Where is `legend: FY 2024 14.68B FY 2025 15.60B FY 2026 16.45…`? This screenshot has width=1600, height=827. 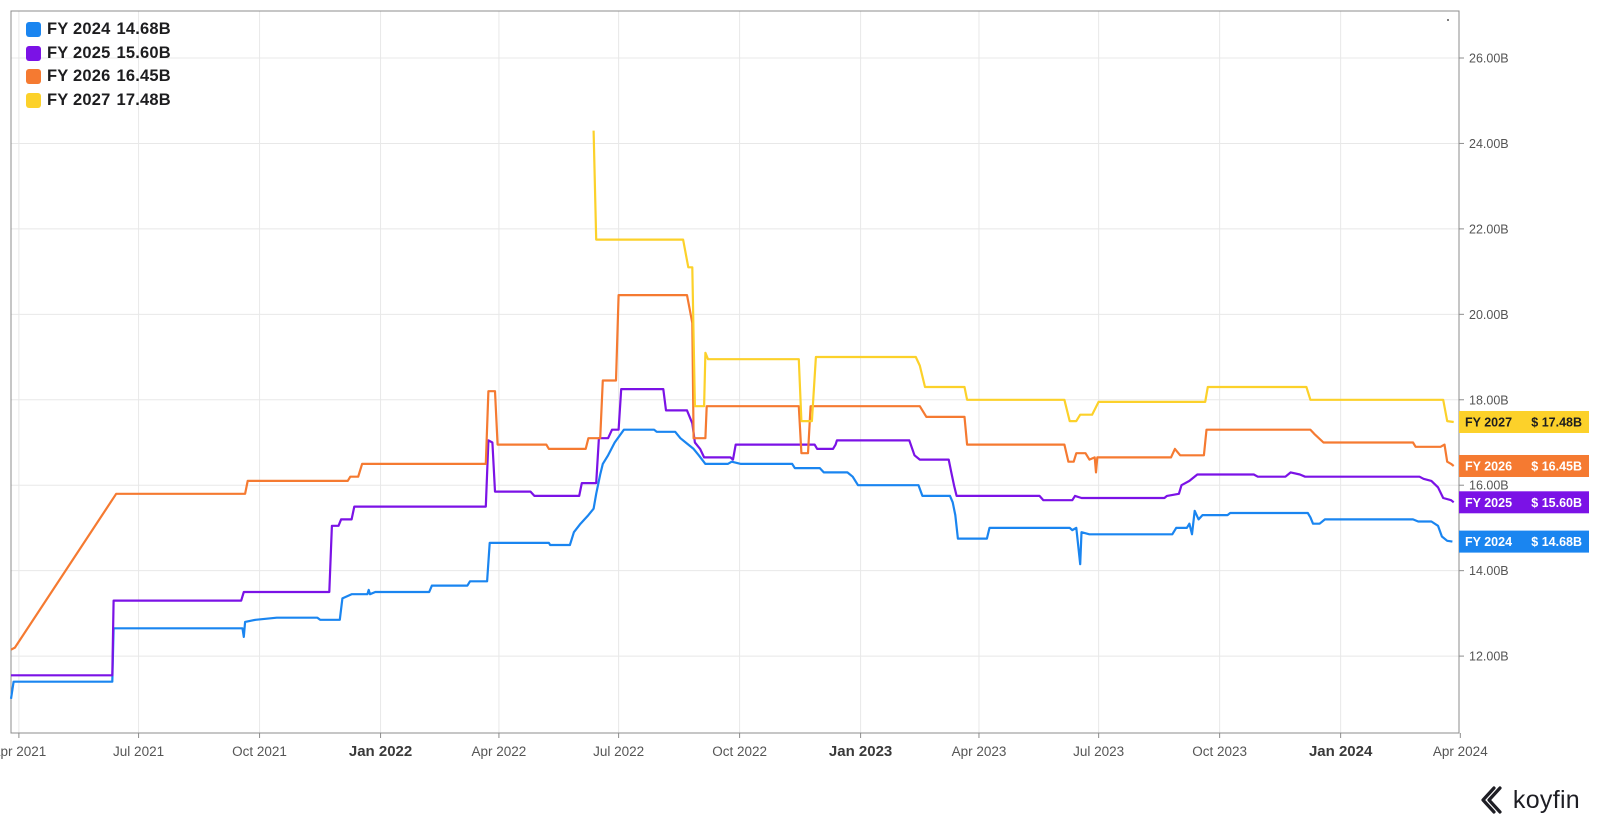
legend: FY 2024 14.68B FY 2025 15.60B FY 2026 16.45… is located at coordinates (101, 65).